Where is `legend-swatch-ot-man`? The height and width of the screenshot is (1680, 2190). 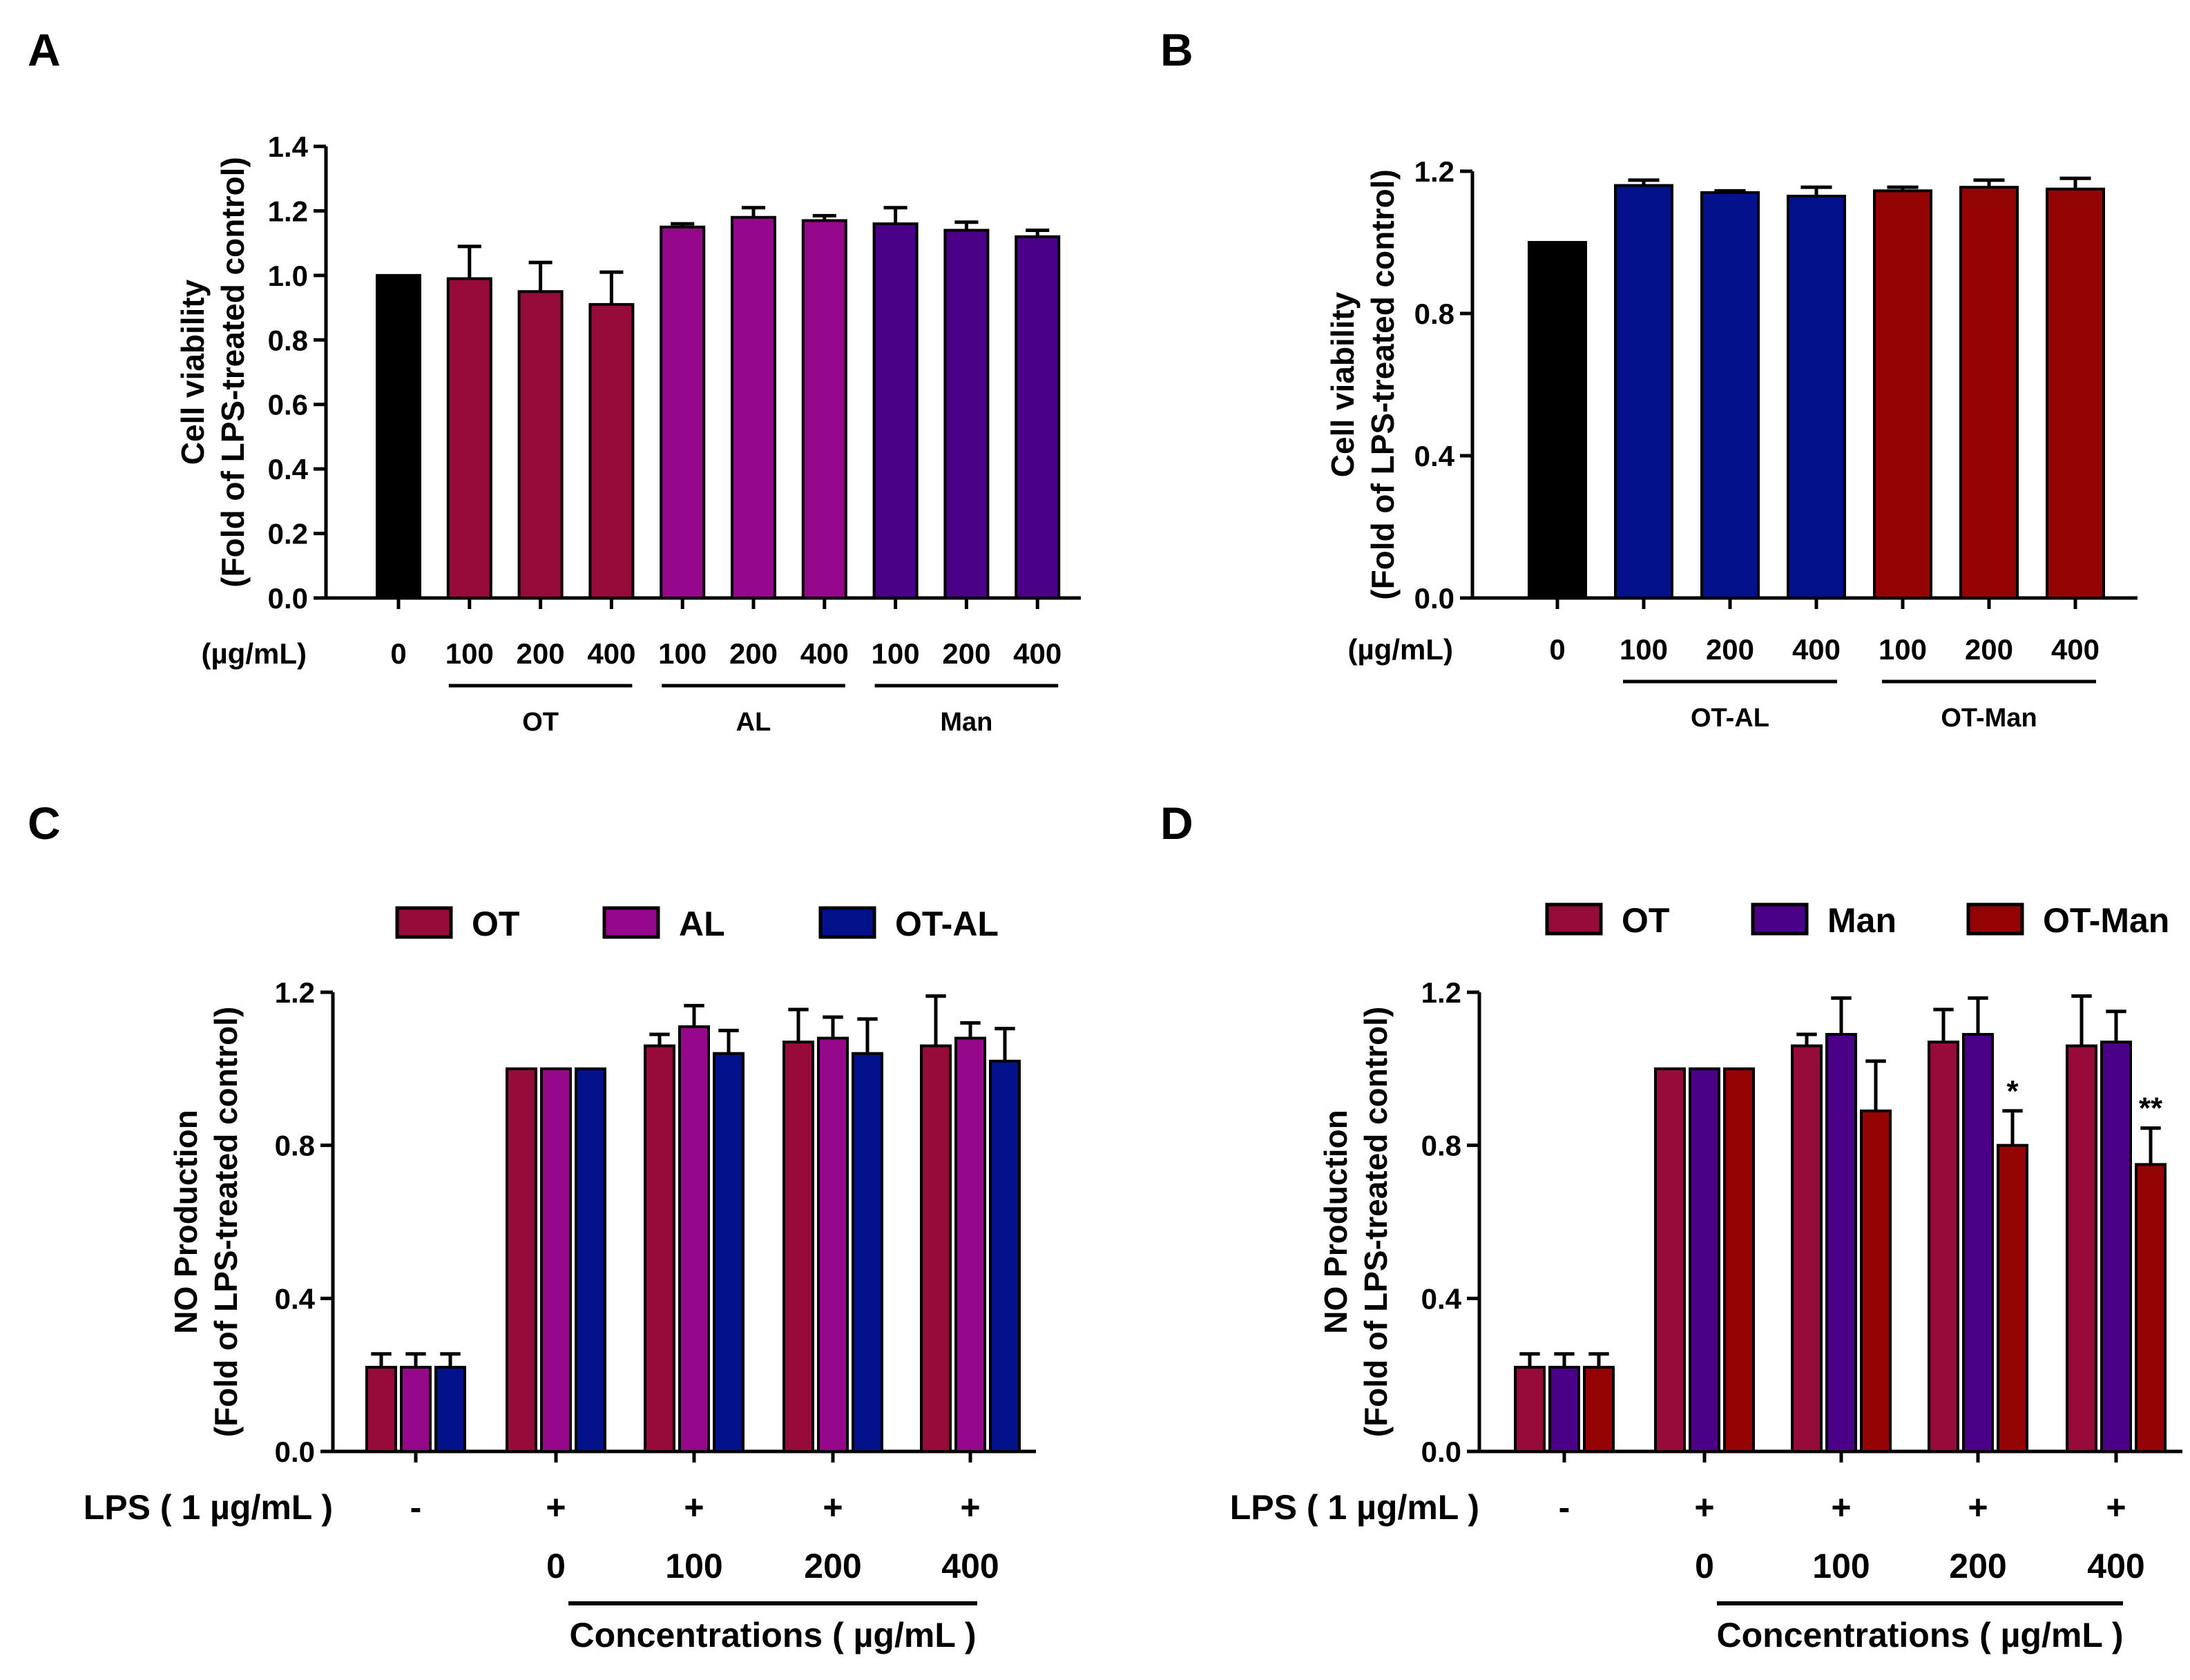
legend-swatch-ot-man is located at coordinates (1995, 919).